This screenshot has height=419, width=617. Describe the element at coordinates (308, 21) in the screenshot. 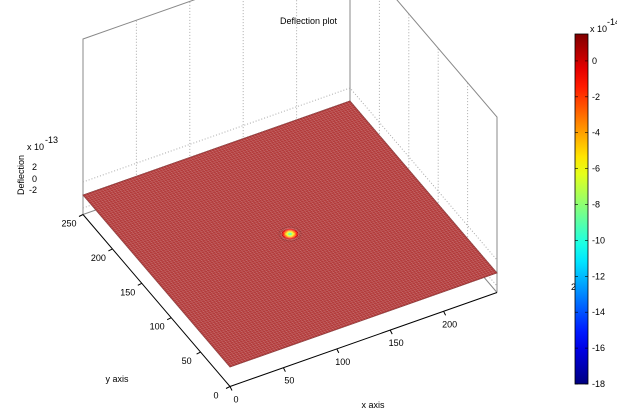

I see `chart-title: Deflection plot` at that location.